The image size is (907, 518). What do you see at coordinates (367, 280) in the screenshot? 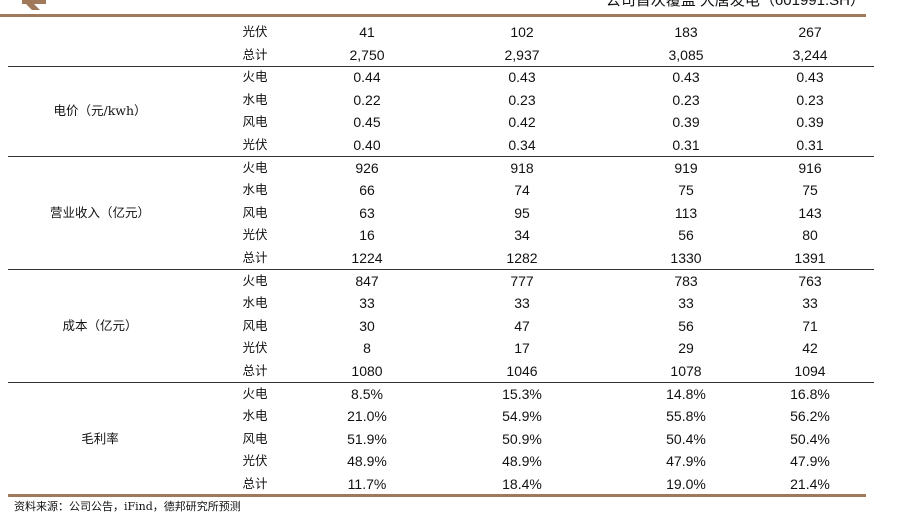
I see `cell: 847` at bounding box center [367, 280].